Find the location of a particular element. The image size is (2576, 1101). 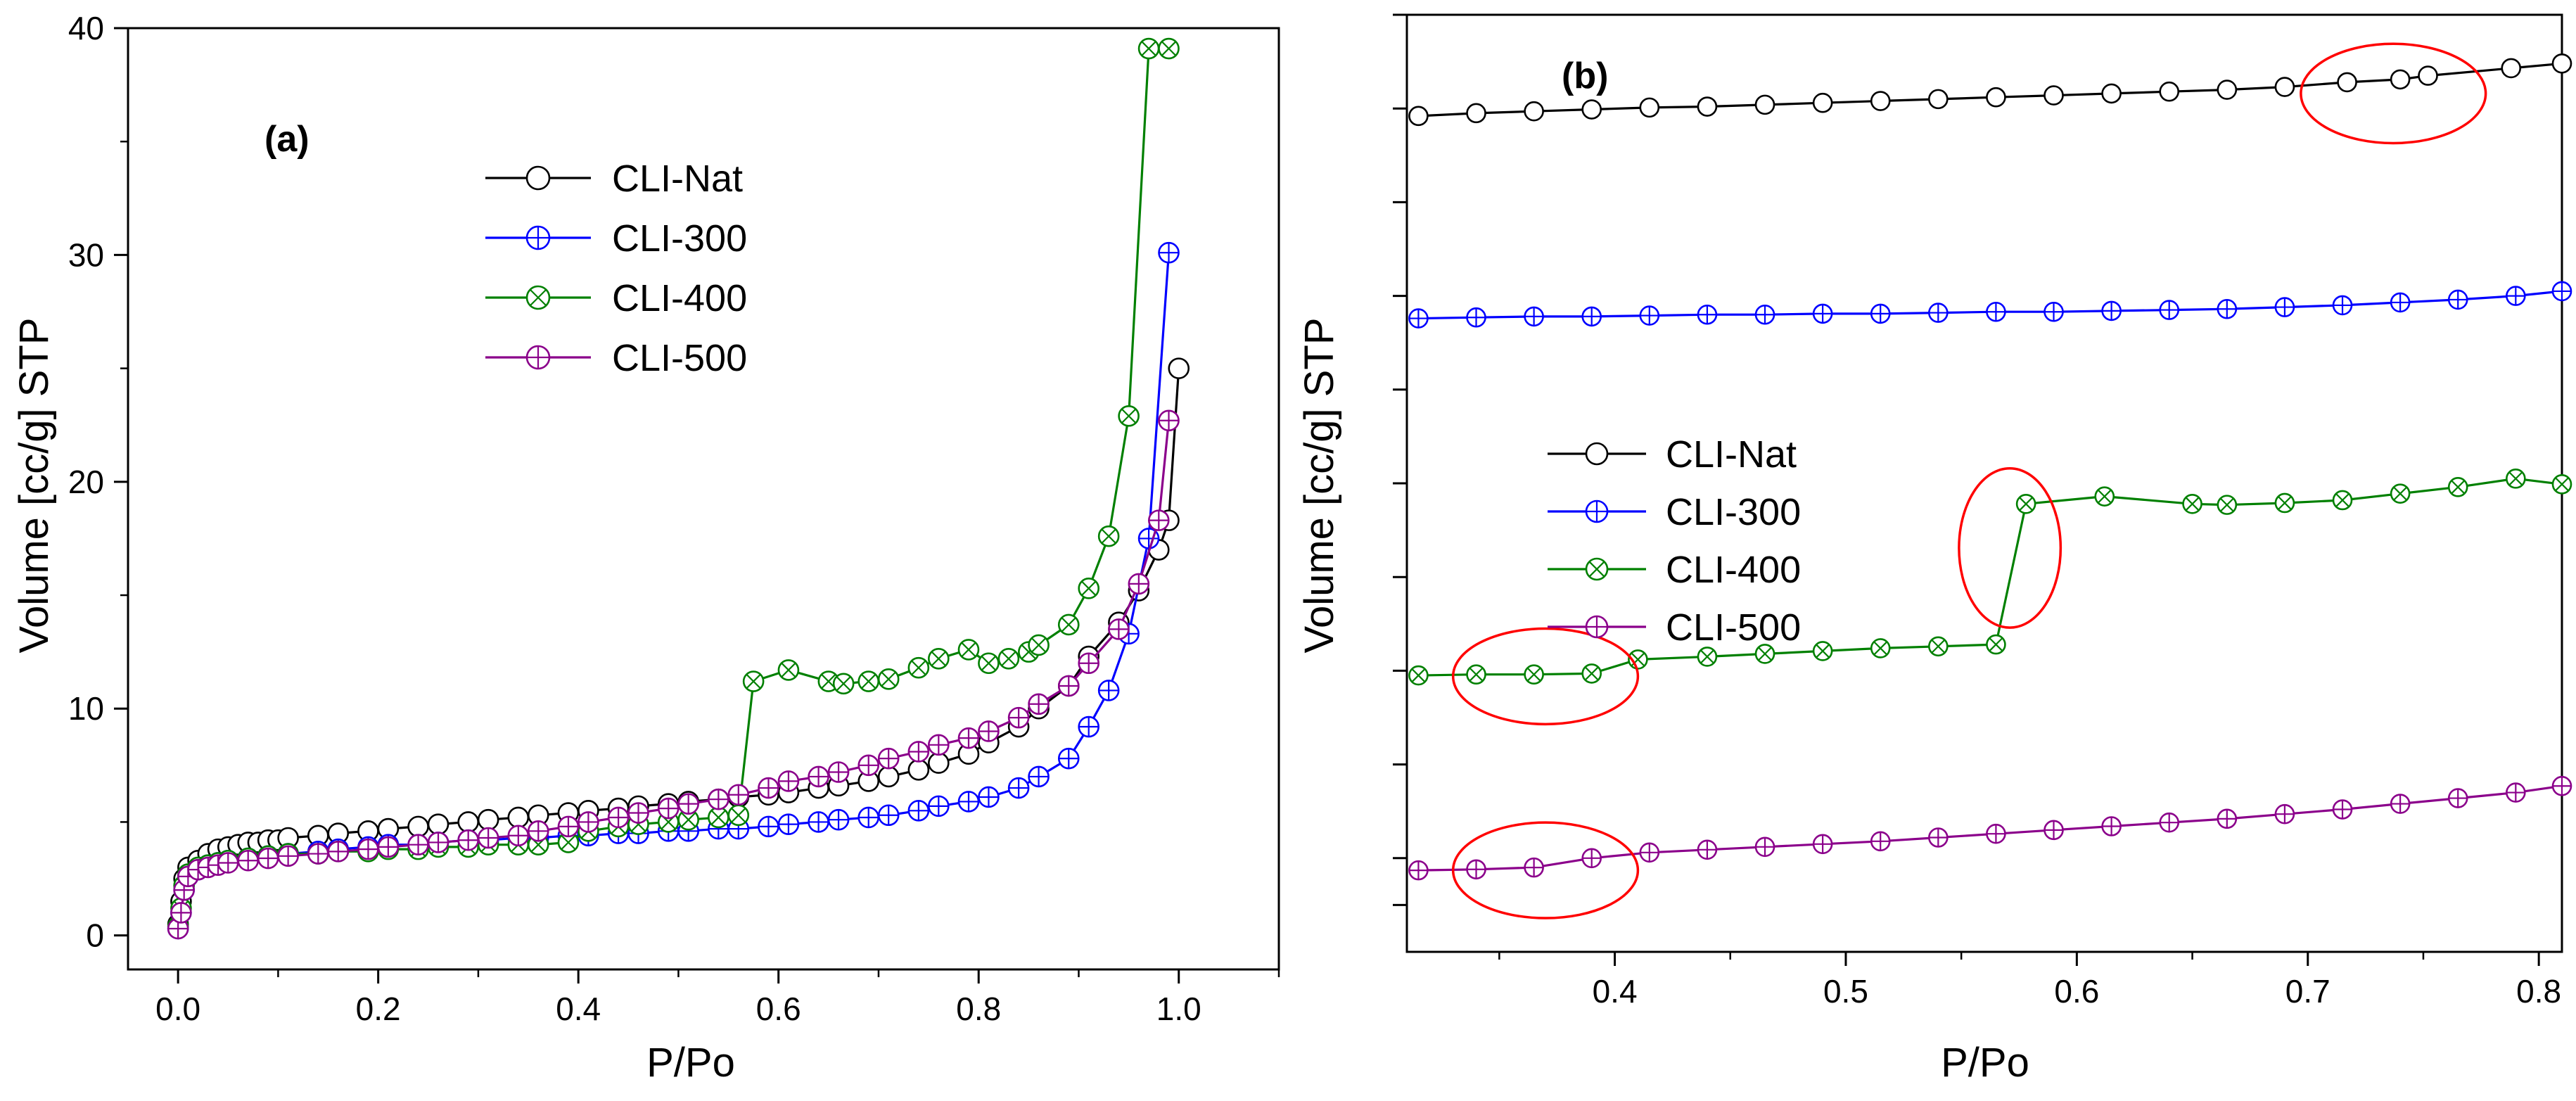

data-point-cli-nat-a-39-ring is located at coordinates (939, 763).